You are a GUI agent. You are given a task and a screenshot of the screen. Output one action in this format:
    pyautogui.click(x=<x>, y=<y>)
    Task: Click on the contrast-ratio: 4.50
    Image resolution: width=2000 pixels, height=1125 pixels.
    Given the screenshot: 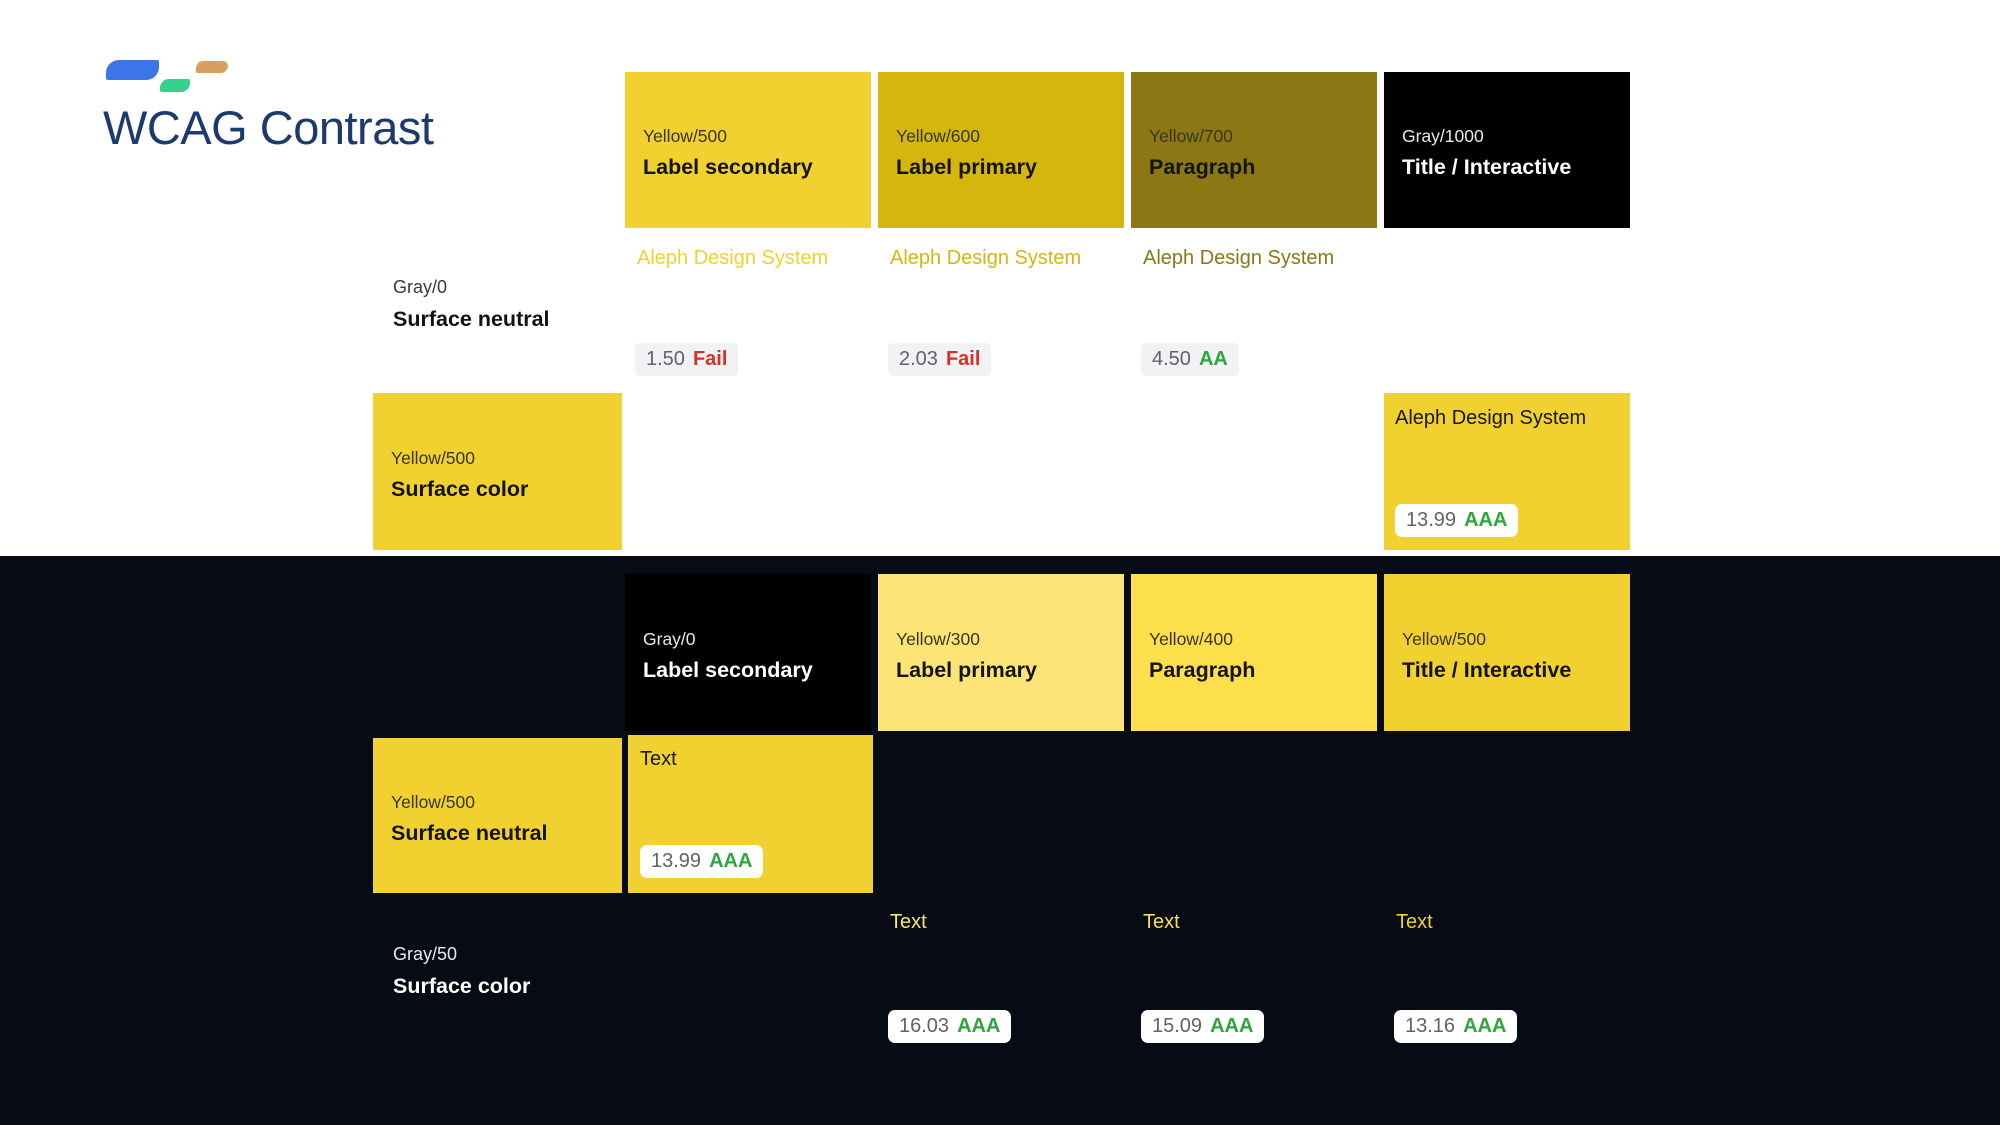 What is the action you would take?
    pyautogui.click(x=1171, y=359)
    